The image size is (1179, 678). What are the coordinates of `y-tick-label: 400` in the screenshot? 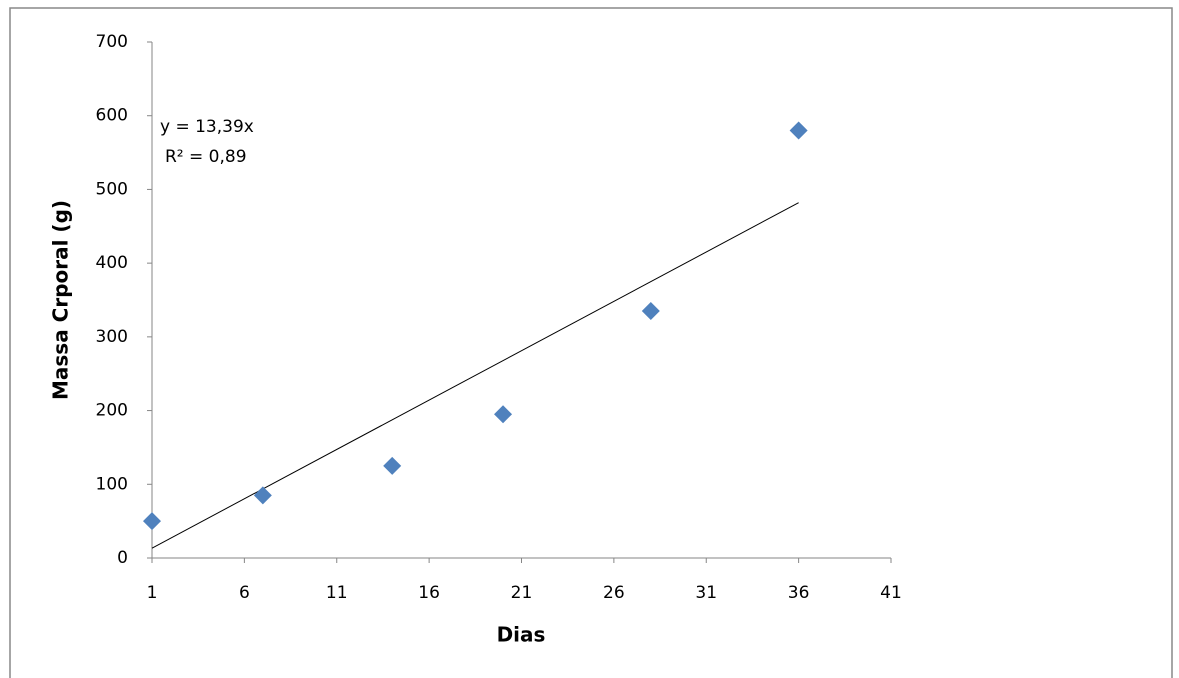 It's located at (112, 263).